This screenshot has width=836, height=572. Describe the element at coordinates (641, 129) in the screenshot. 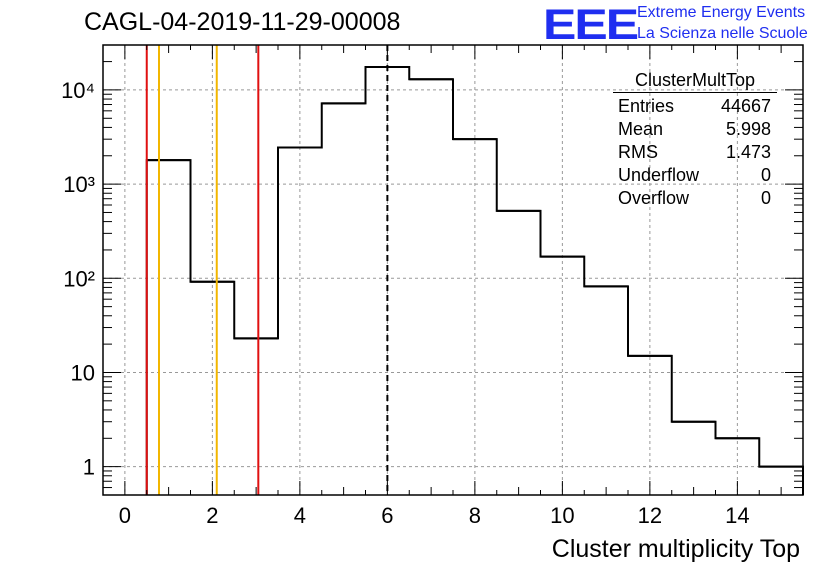

I see `stats-label: Mean` at that location.